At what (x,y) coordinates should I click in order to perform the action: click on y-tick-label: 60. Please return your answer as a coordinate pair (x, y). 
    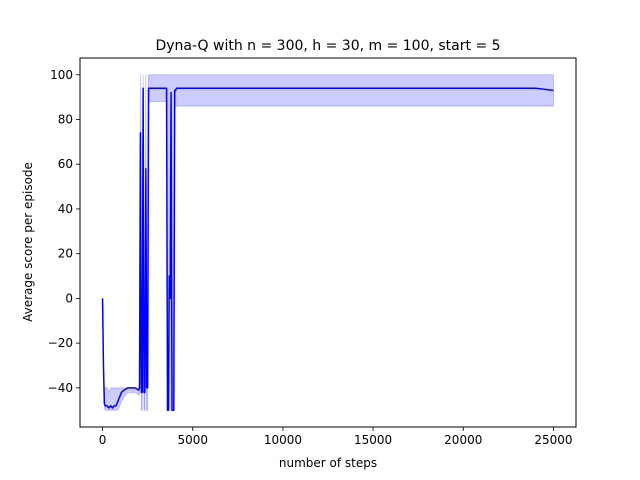
    Looking at the image, I should click on (65, 164).